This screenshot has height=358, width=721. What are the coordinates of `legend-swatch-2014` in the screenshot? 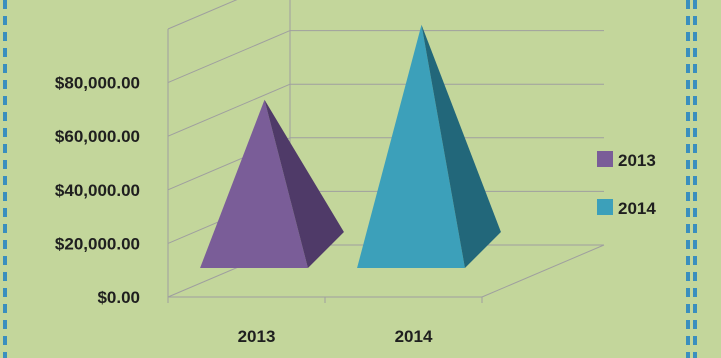 It's located at (605, 207).